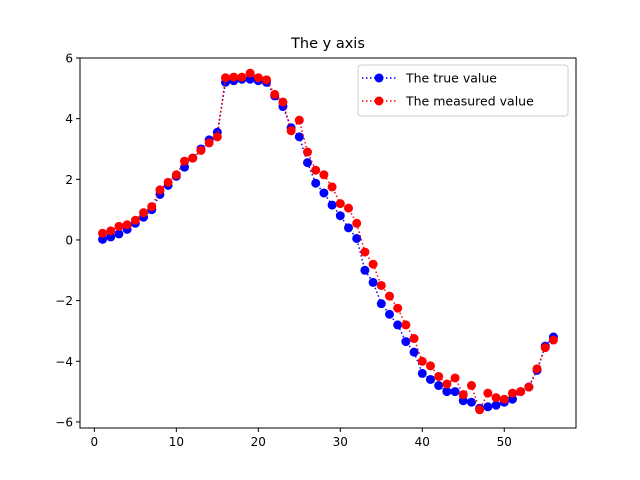 This screenshot has height=480, width=640. What do you see at coordinates (95, 442) in the screenshot?
I see `x-tick-label: 0` at bounding box center [95, 442].